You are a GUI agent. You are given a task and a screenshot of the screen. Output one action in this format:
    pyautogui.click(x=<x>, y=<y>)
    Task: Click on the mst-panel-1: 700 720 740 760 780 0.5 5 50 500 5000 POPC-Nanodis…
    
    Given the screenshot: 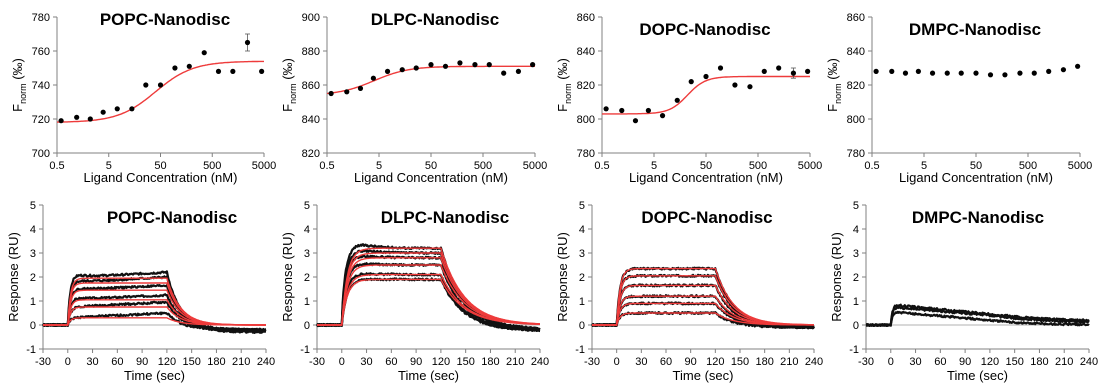 What is the action you would take?
    pyautogui.click(x=143, y=97)
    